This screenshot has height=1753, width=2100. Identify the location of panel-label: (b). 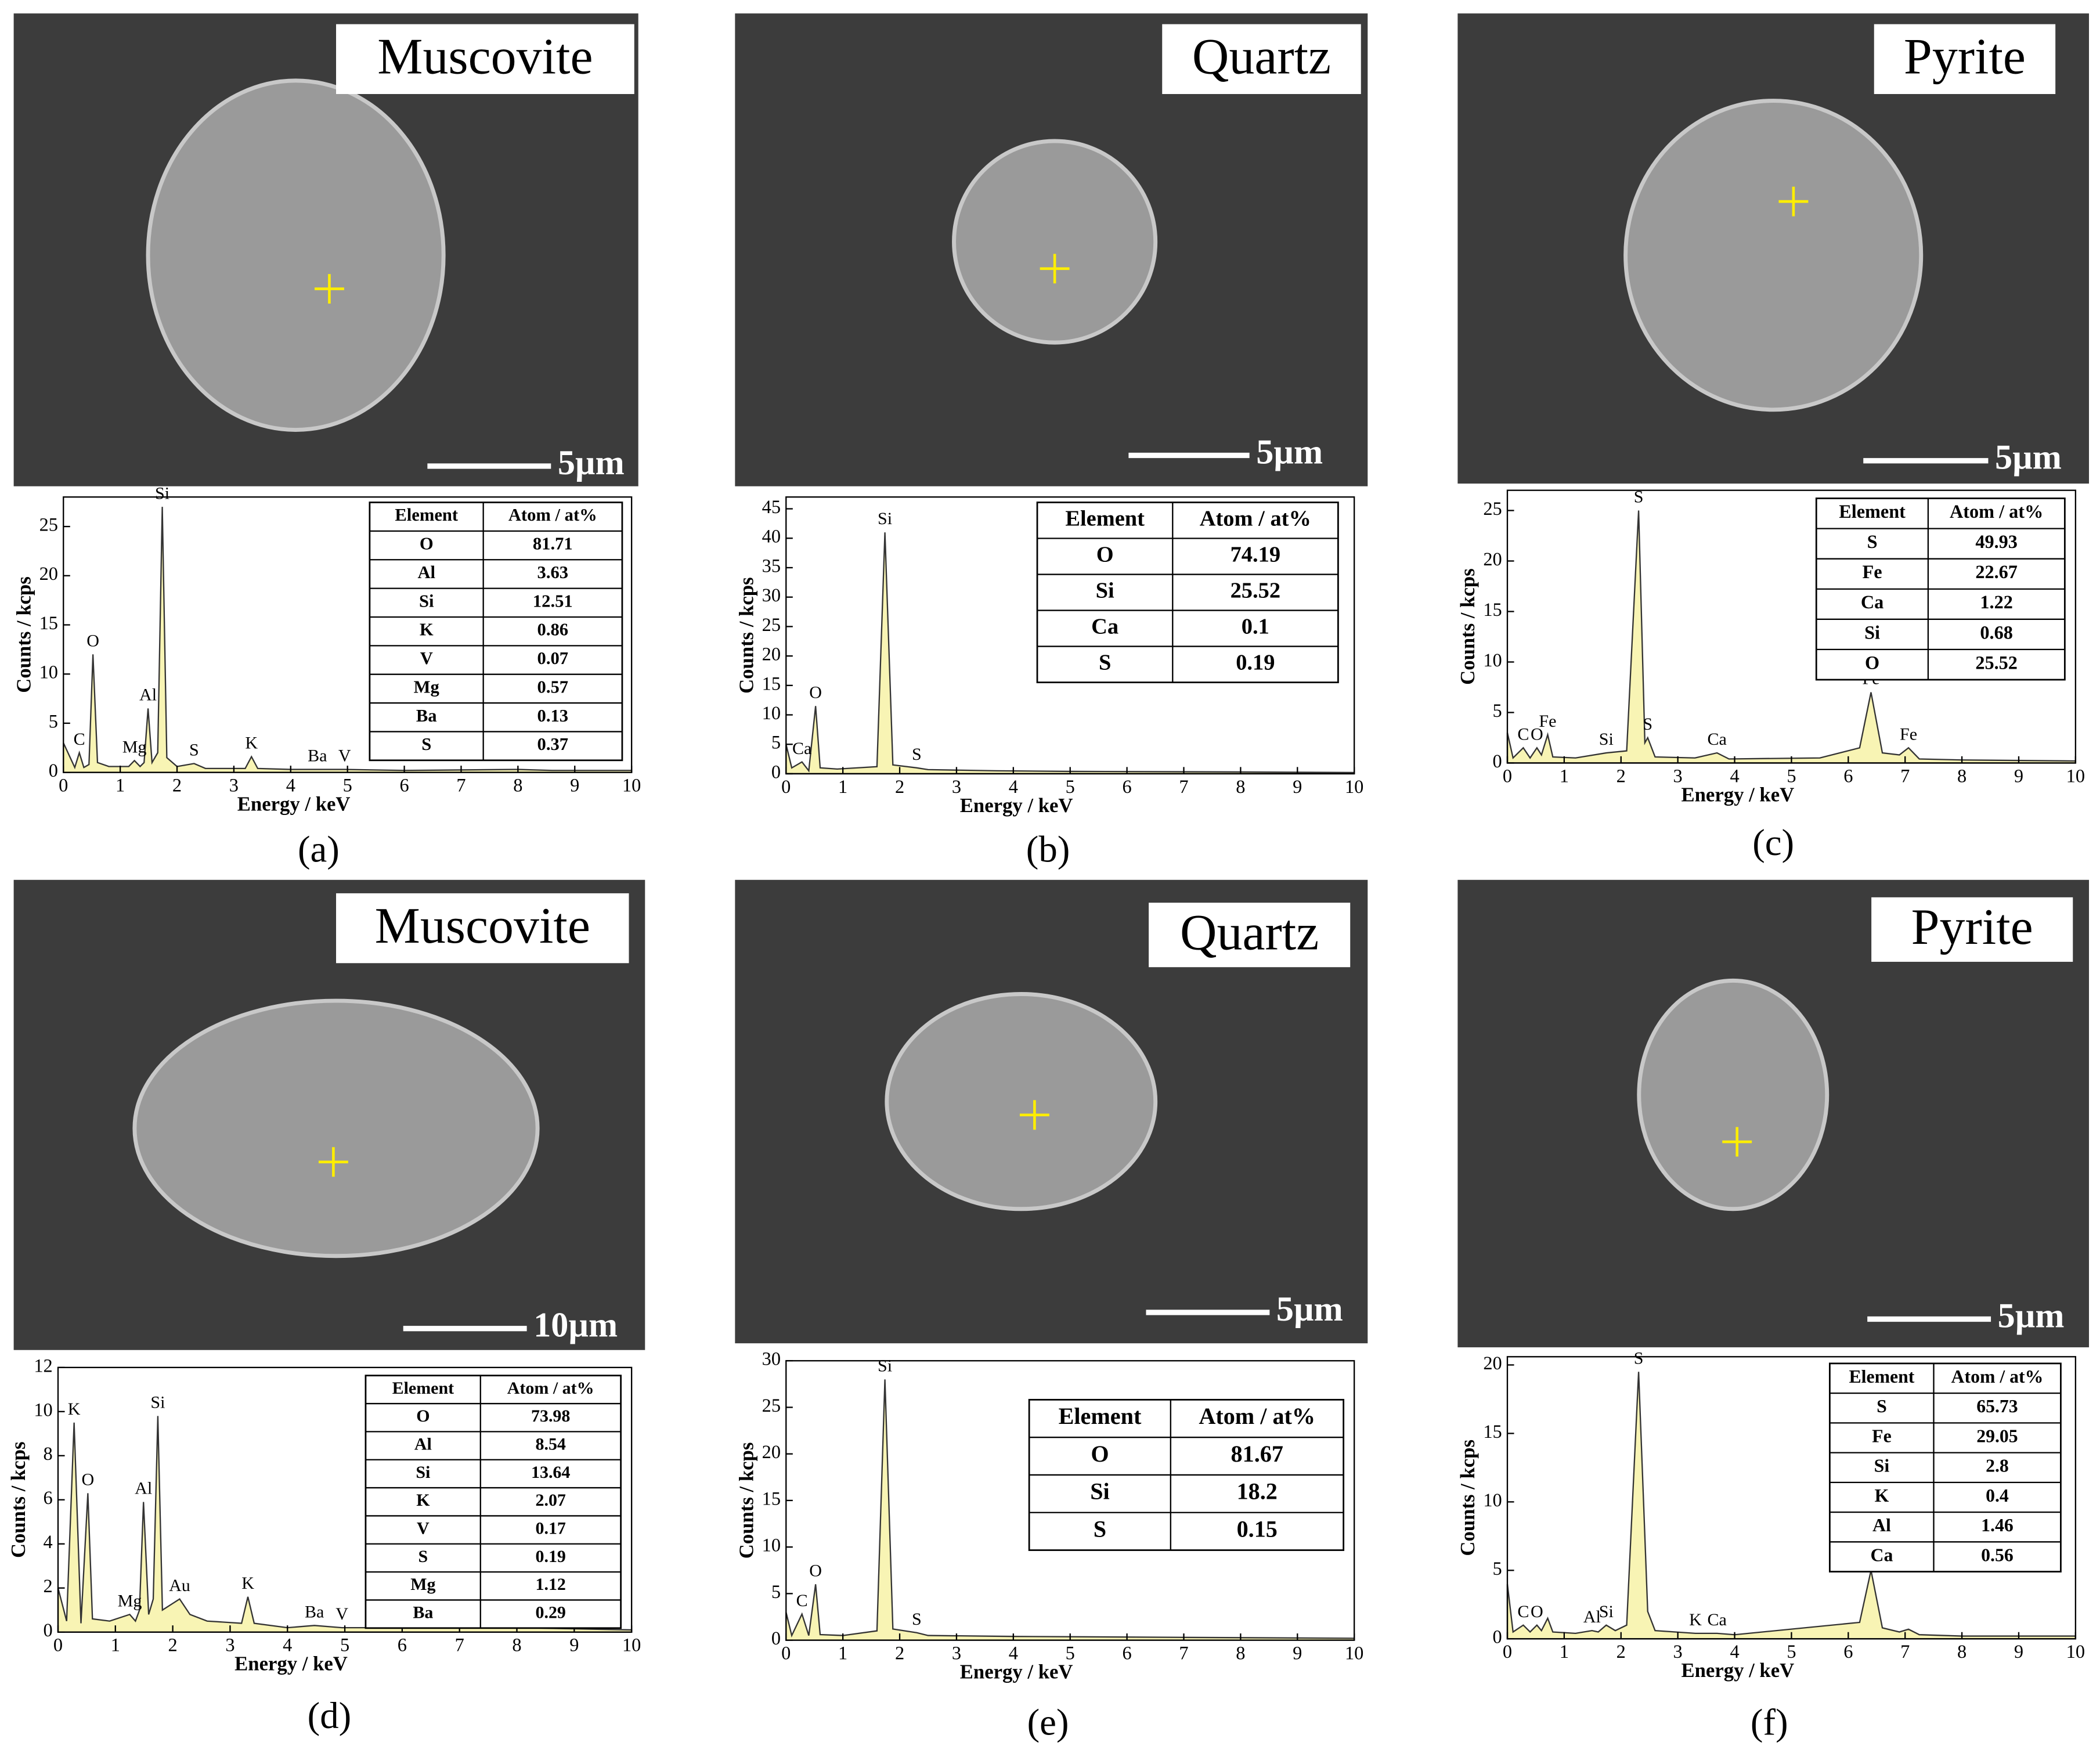
(1048, 849).